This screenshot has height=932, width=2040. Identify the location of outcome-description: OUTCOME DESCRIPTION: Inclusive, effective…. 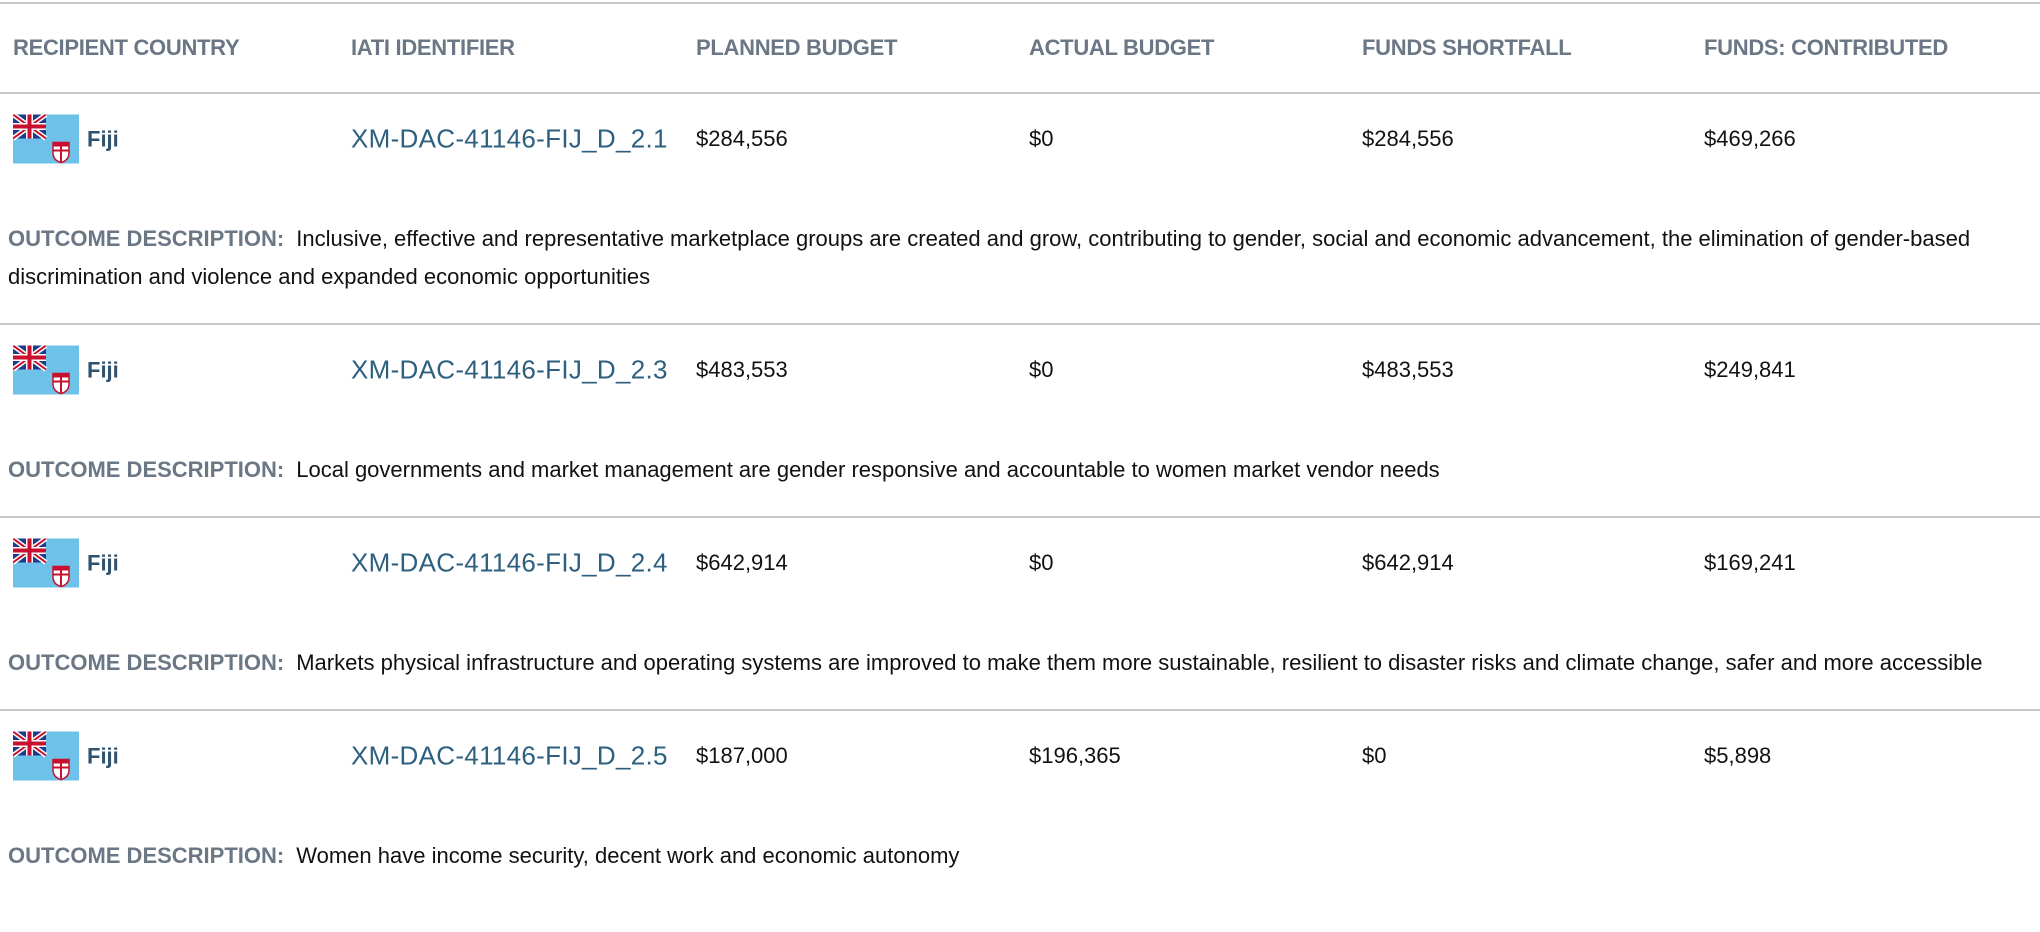
(1020, 257).